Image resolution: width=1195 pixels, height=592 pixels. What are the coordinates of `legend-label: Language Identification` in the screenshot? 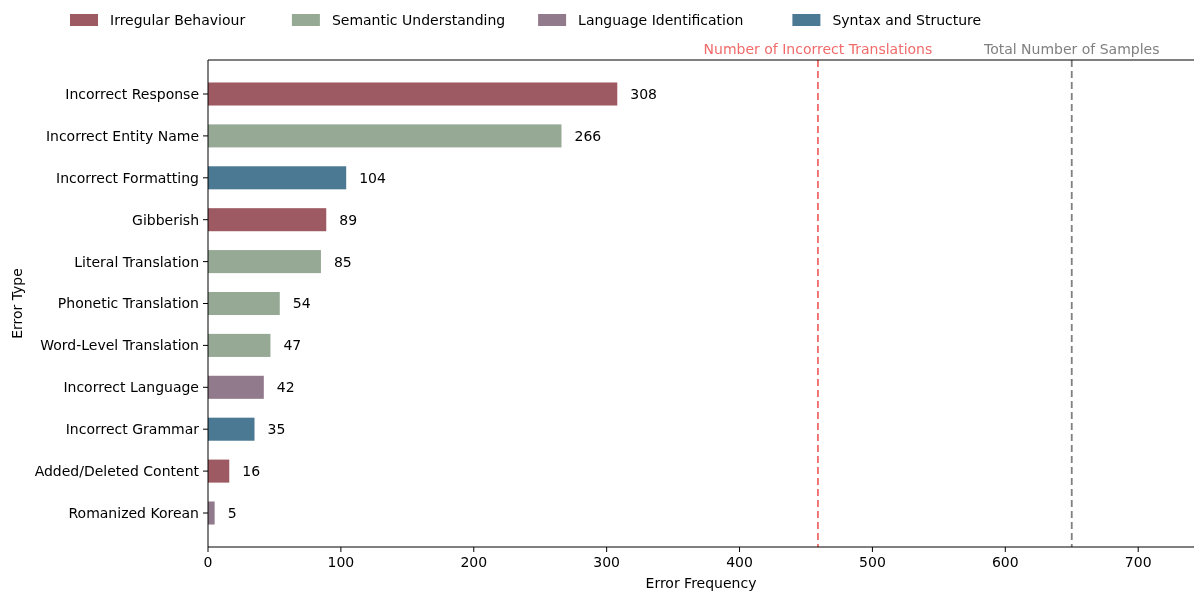 It's located at (661, 19).